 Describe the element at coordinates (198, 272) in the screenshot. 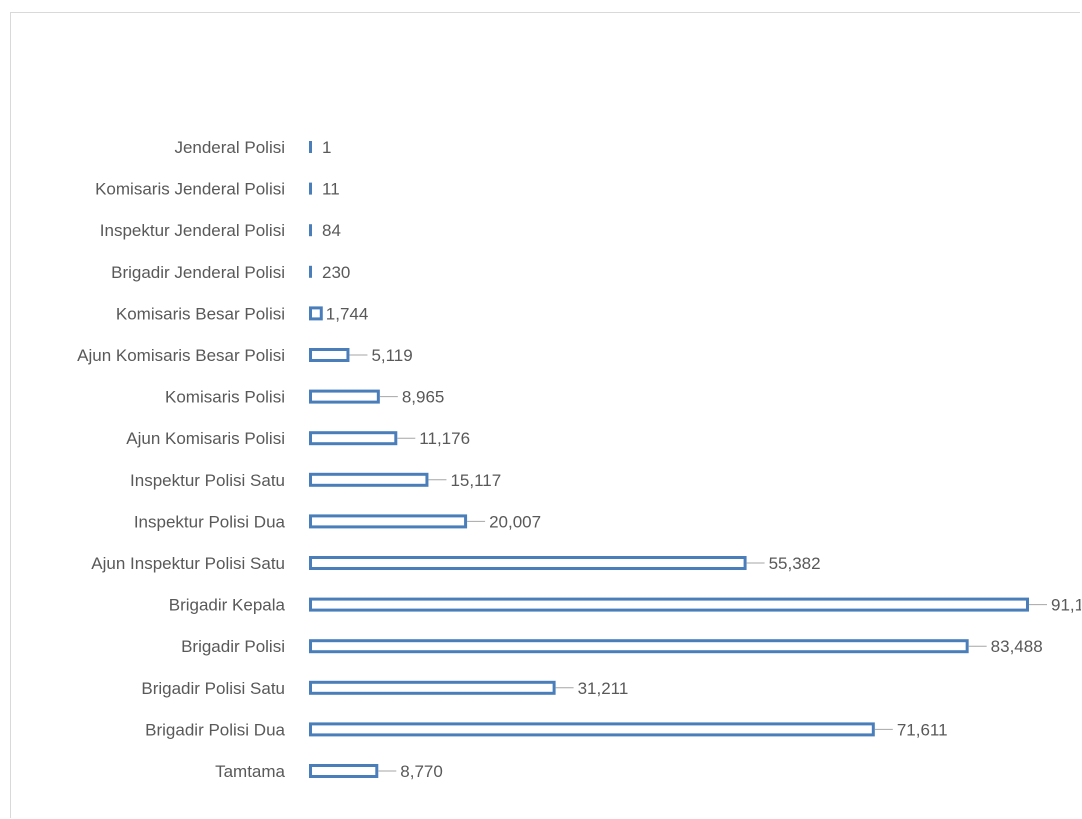

I see `category-label: Brigadir Jenderal Polisi` at that location.